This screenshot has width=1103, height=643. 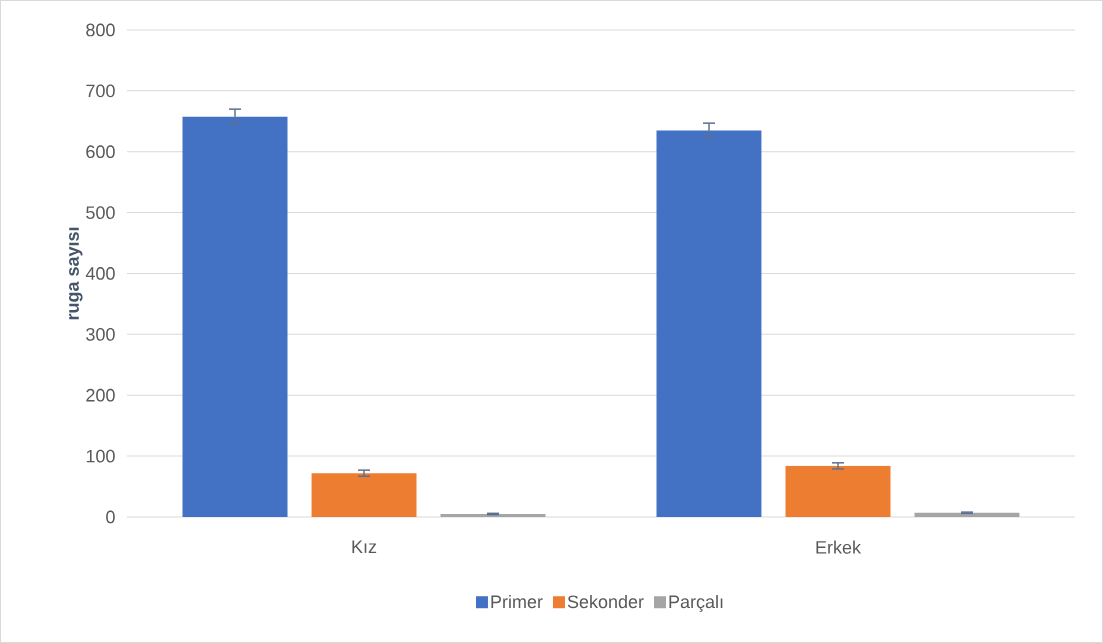 I want to click on y-tick-label: 700, so click(x=100, y=91).